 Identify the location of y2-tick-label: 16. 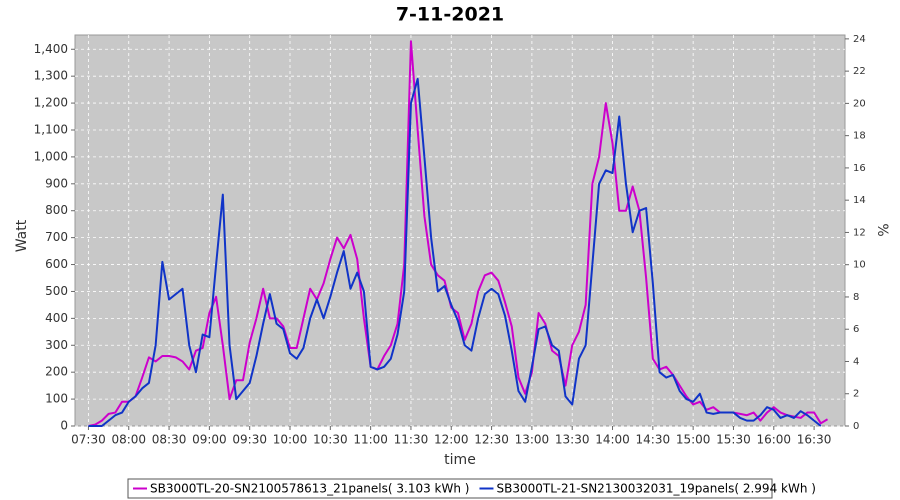
(859, 168).